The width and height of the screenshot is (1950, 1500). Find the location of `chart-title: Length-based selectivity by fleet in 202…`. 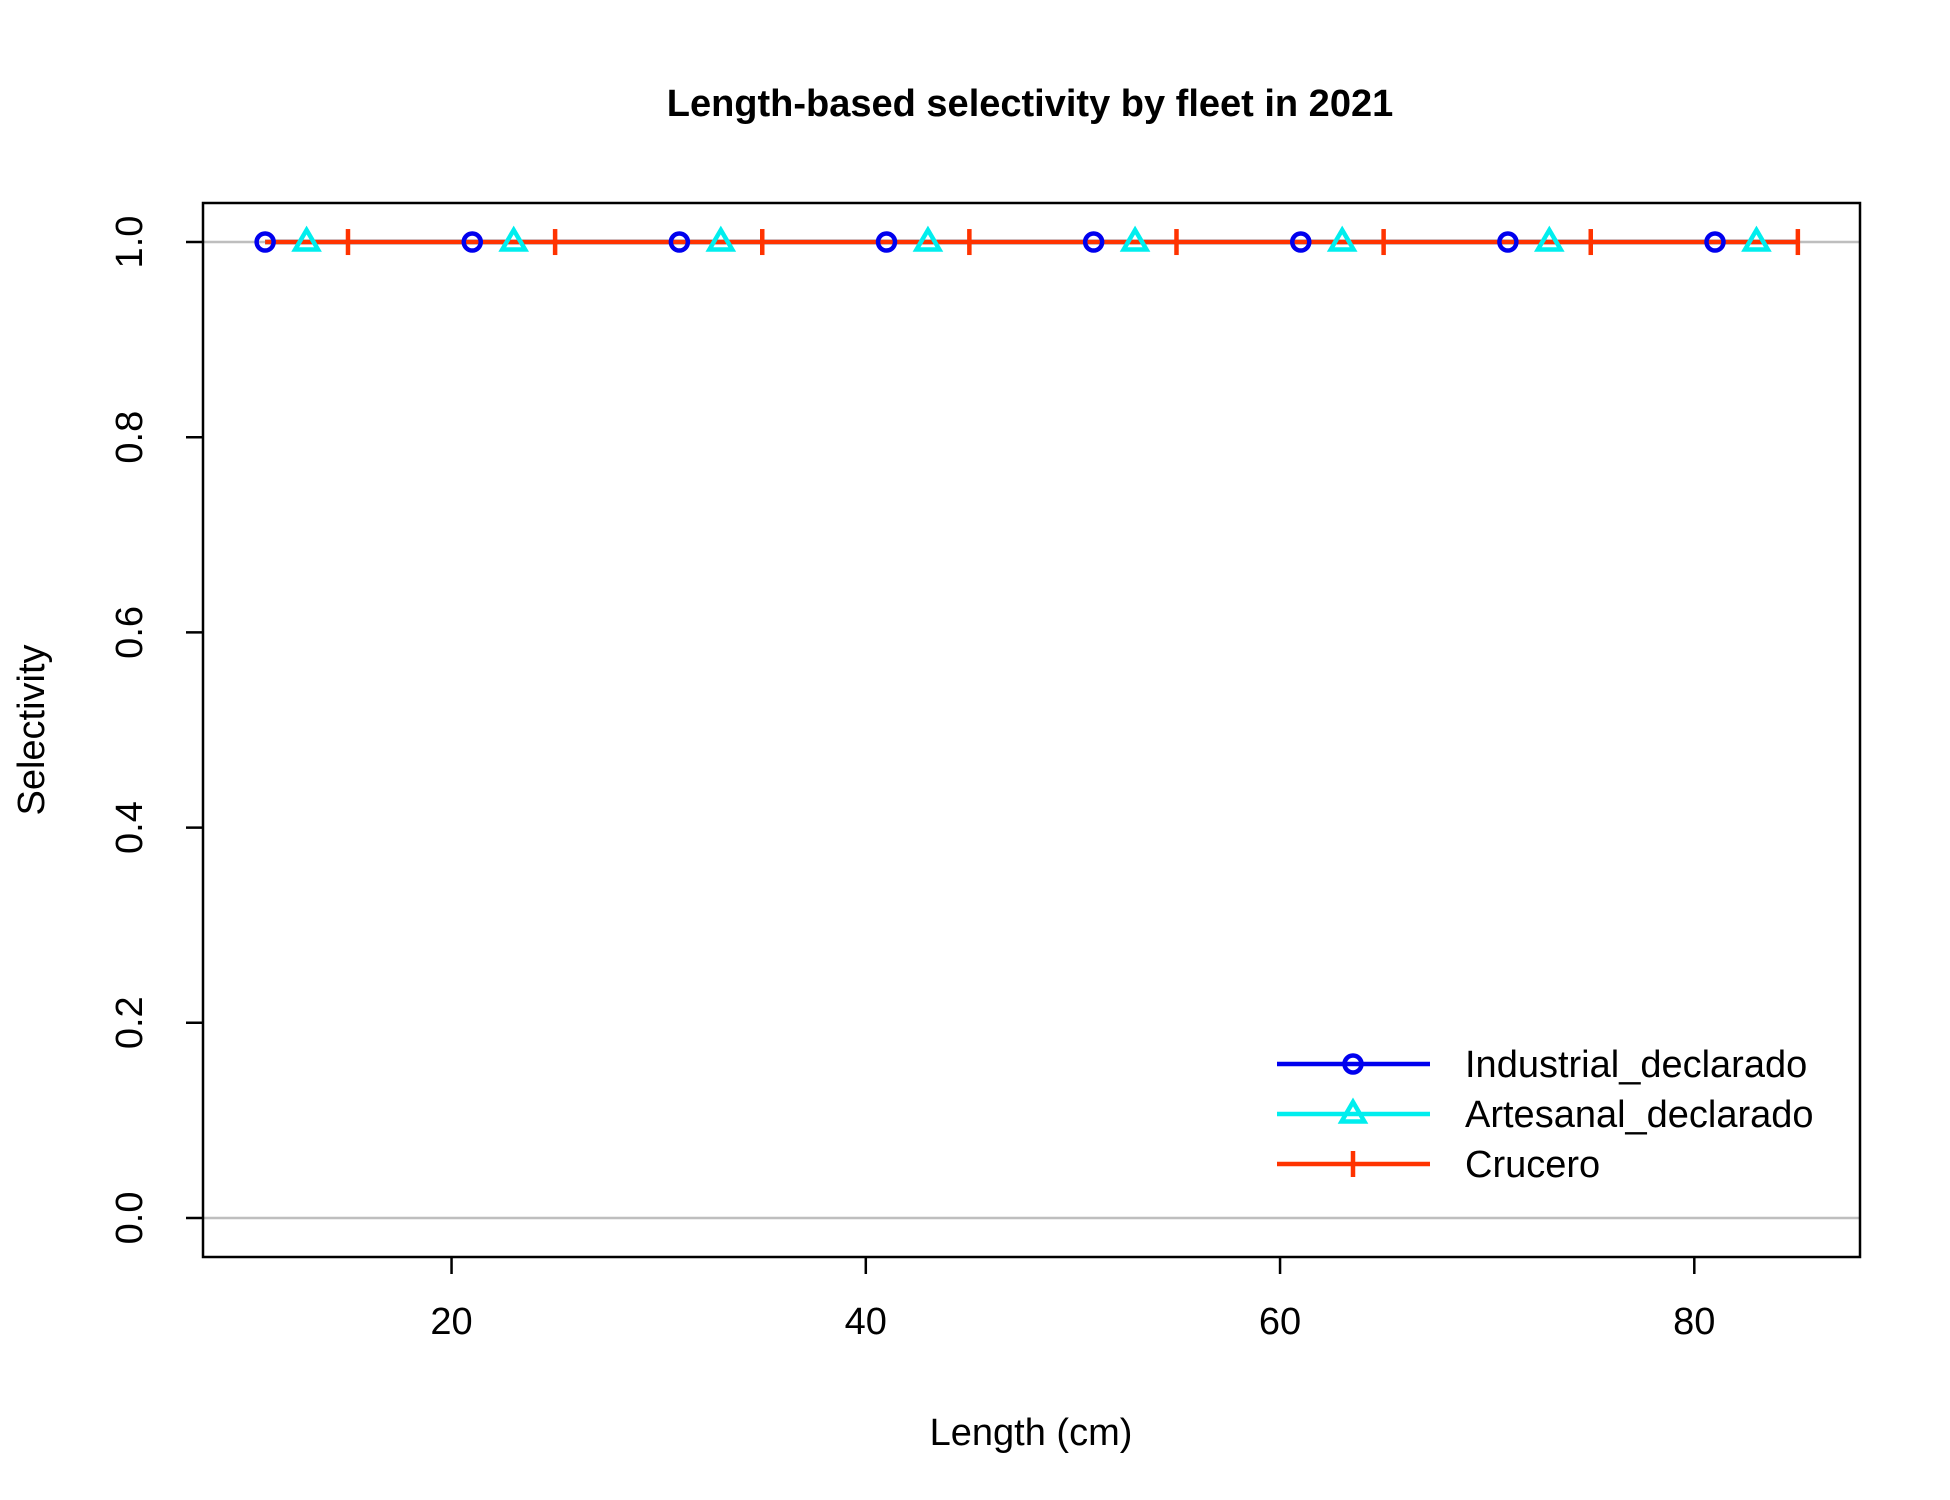

chart-title: Length-based selectivity by fleet in 202… is located at coordinates (1030, 104).